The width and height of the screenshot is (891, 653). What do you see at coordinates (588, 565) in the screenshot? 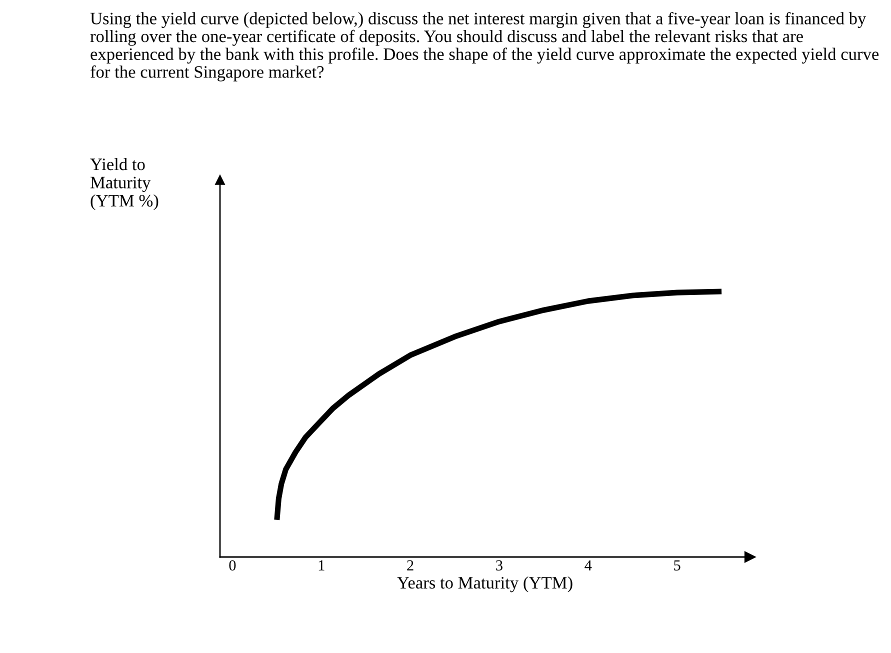
I see `x-tick-label: 4` at bounding box center [588, 565].